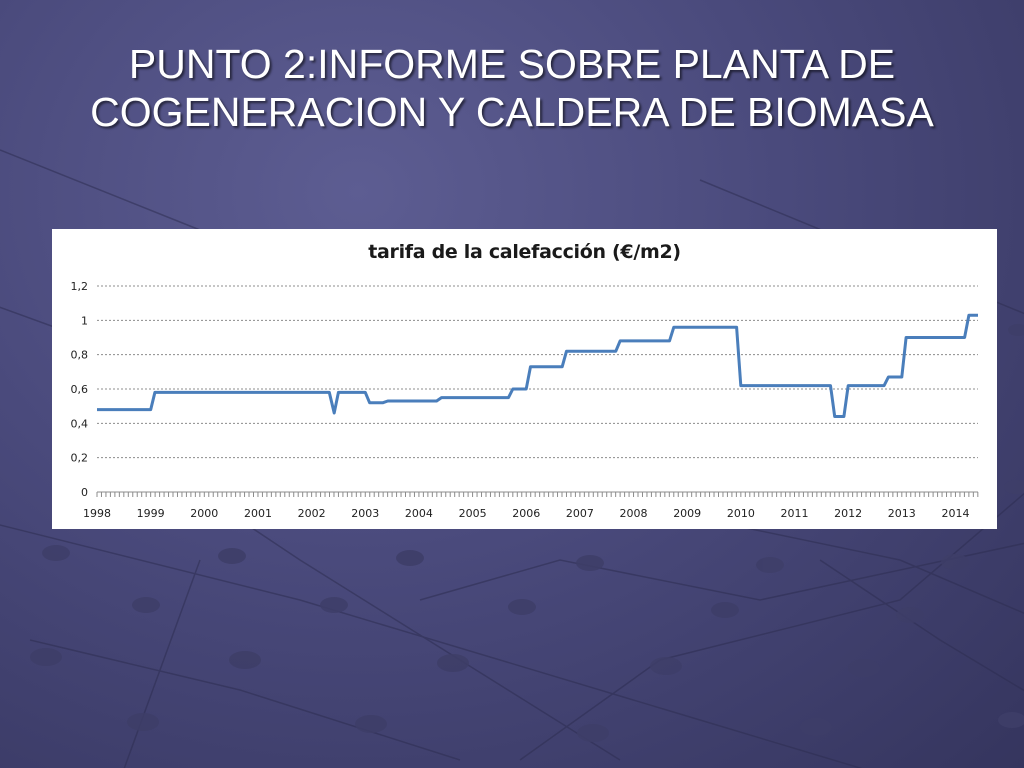 This screenshot has width=1024, height=768. Describe the element at coordinates (537, 365) in the screenshot. I see `series-line` at that location.